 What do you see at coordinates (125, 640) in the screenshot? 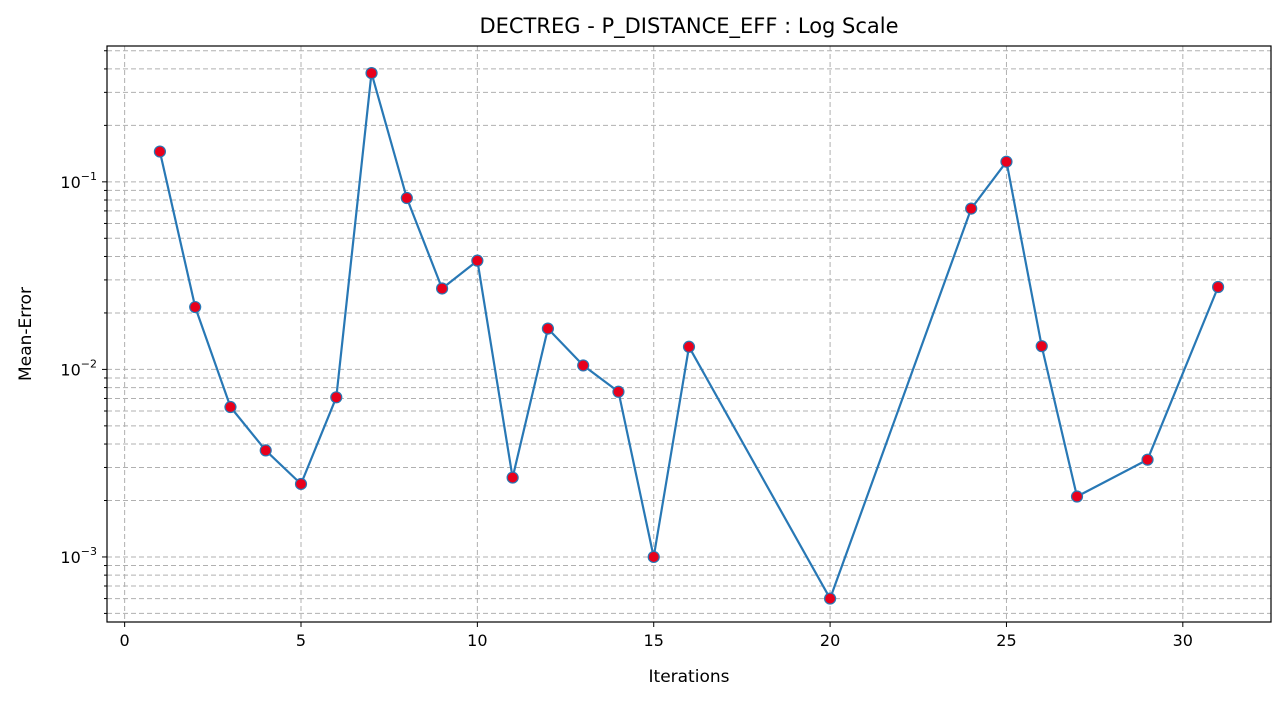
I see `x-tick-label: 0` at bounding box center [125, 640].